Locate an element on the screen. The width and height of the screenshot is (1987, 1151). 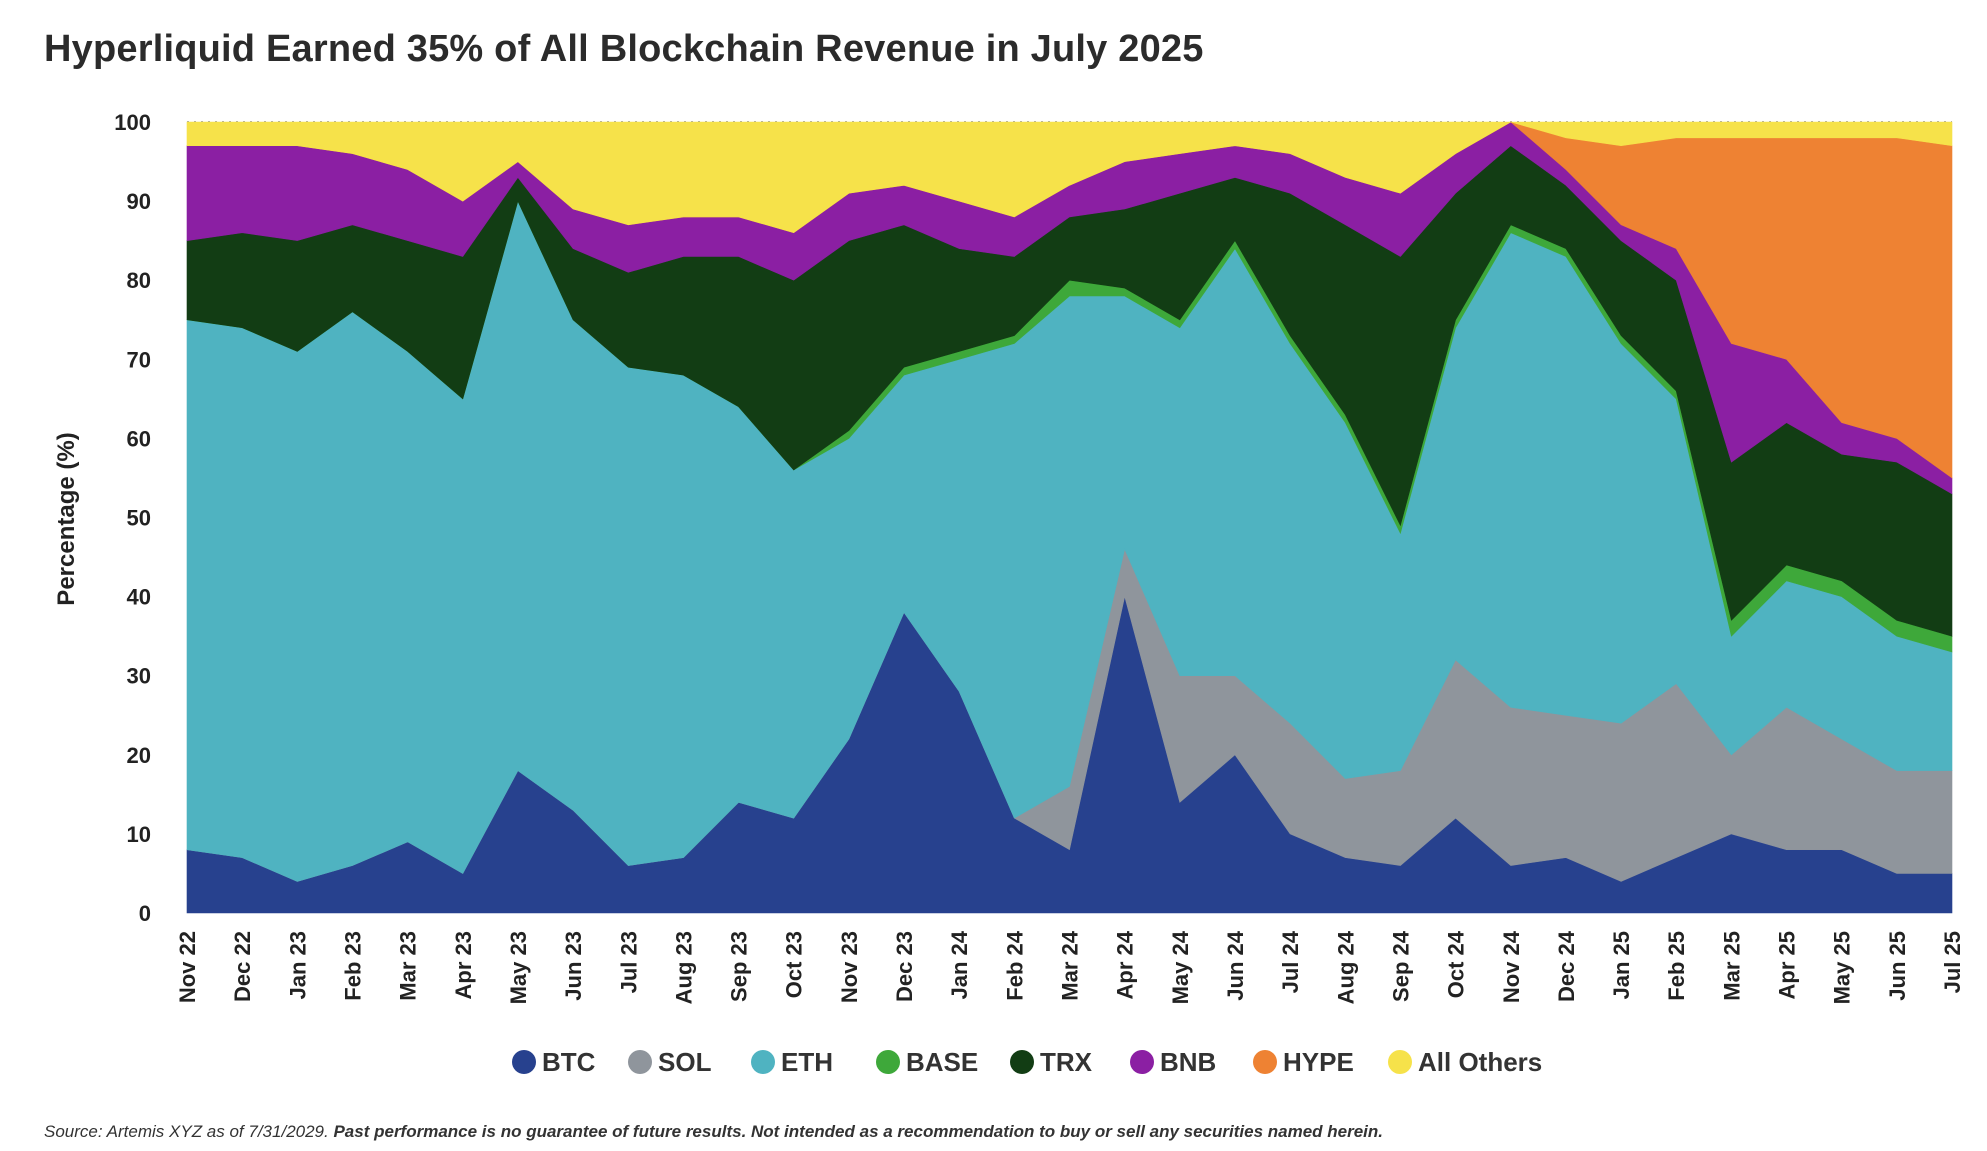
legend-label-hype: HYPE is located at coordinates (1318, 1062).